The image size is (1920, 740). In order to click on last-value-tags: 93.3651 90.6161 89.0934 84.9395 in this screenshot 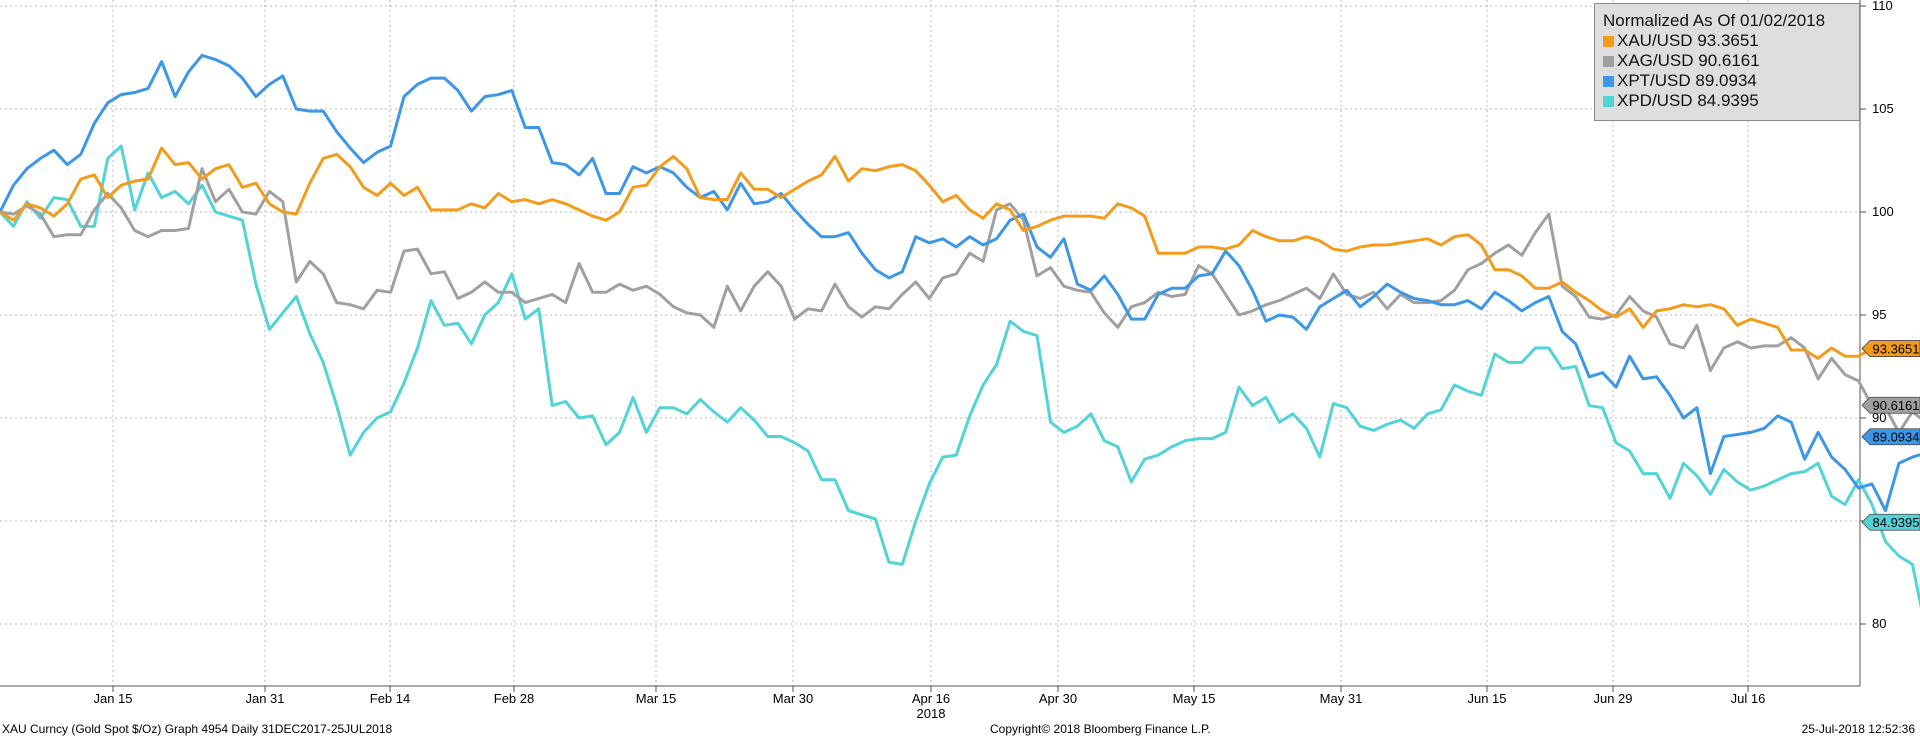, I will do `click(1890, 435)`.